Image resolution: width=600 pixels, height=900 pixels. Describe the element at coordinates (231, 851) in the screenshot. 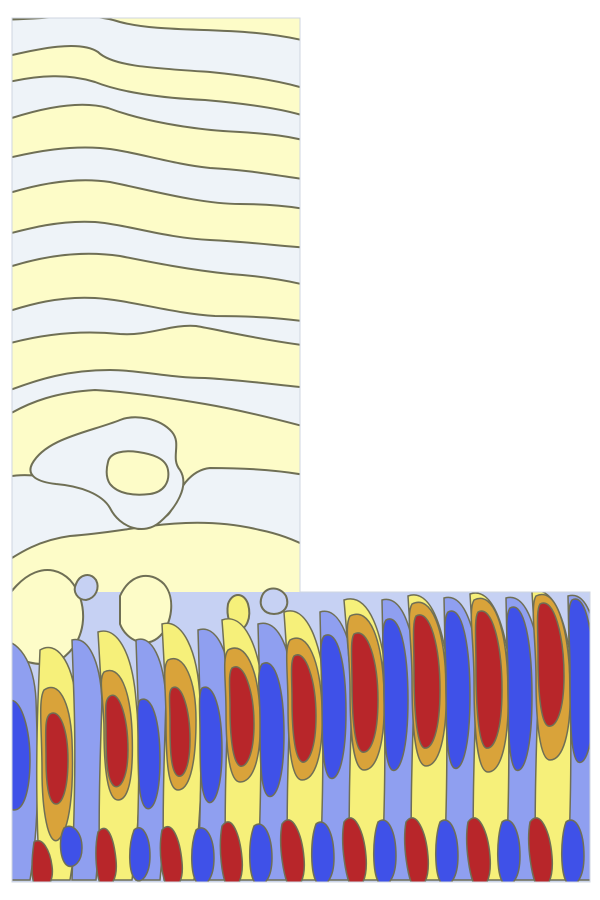

I see `column-8-red-bottom` at that location.